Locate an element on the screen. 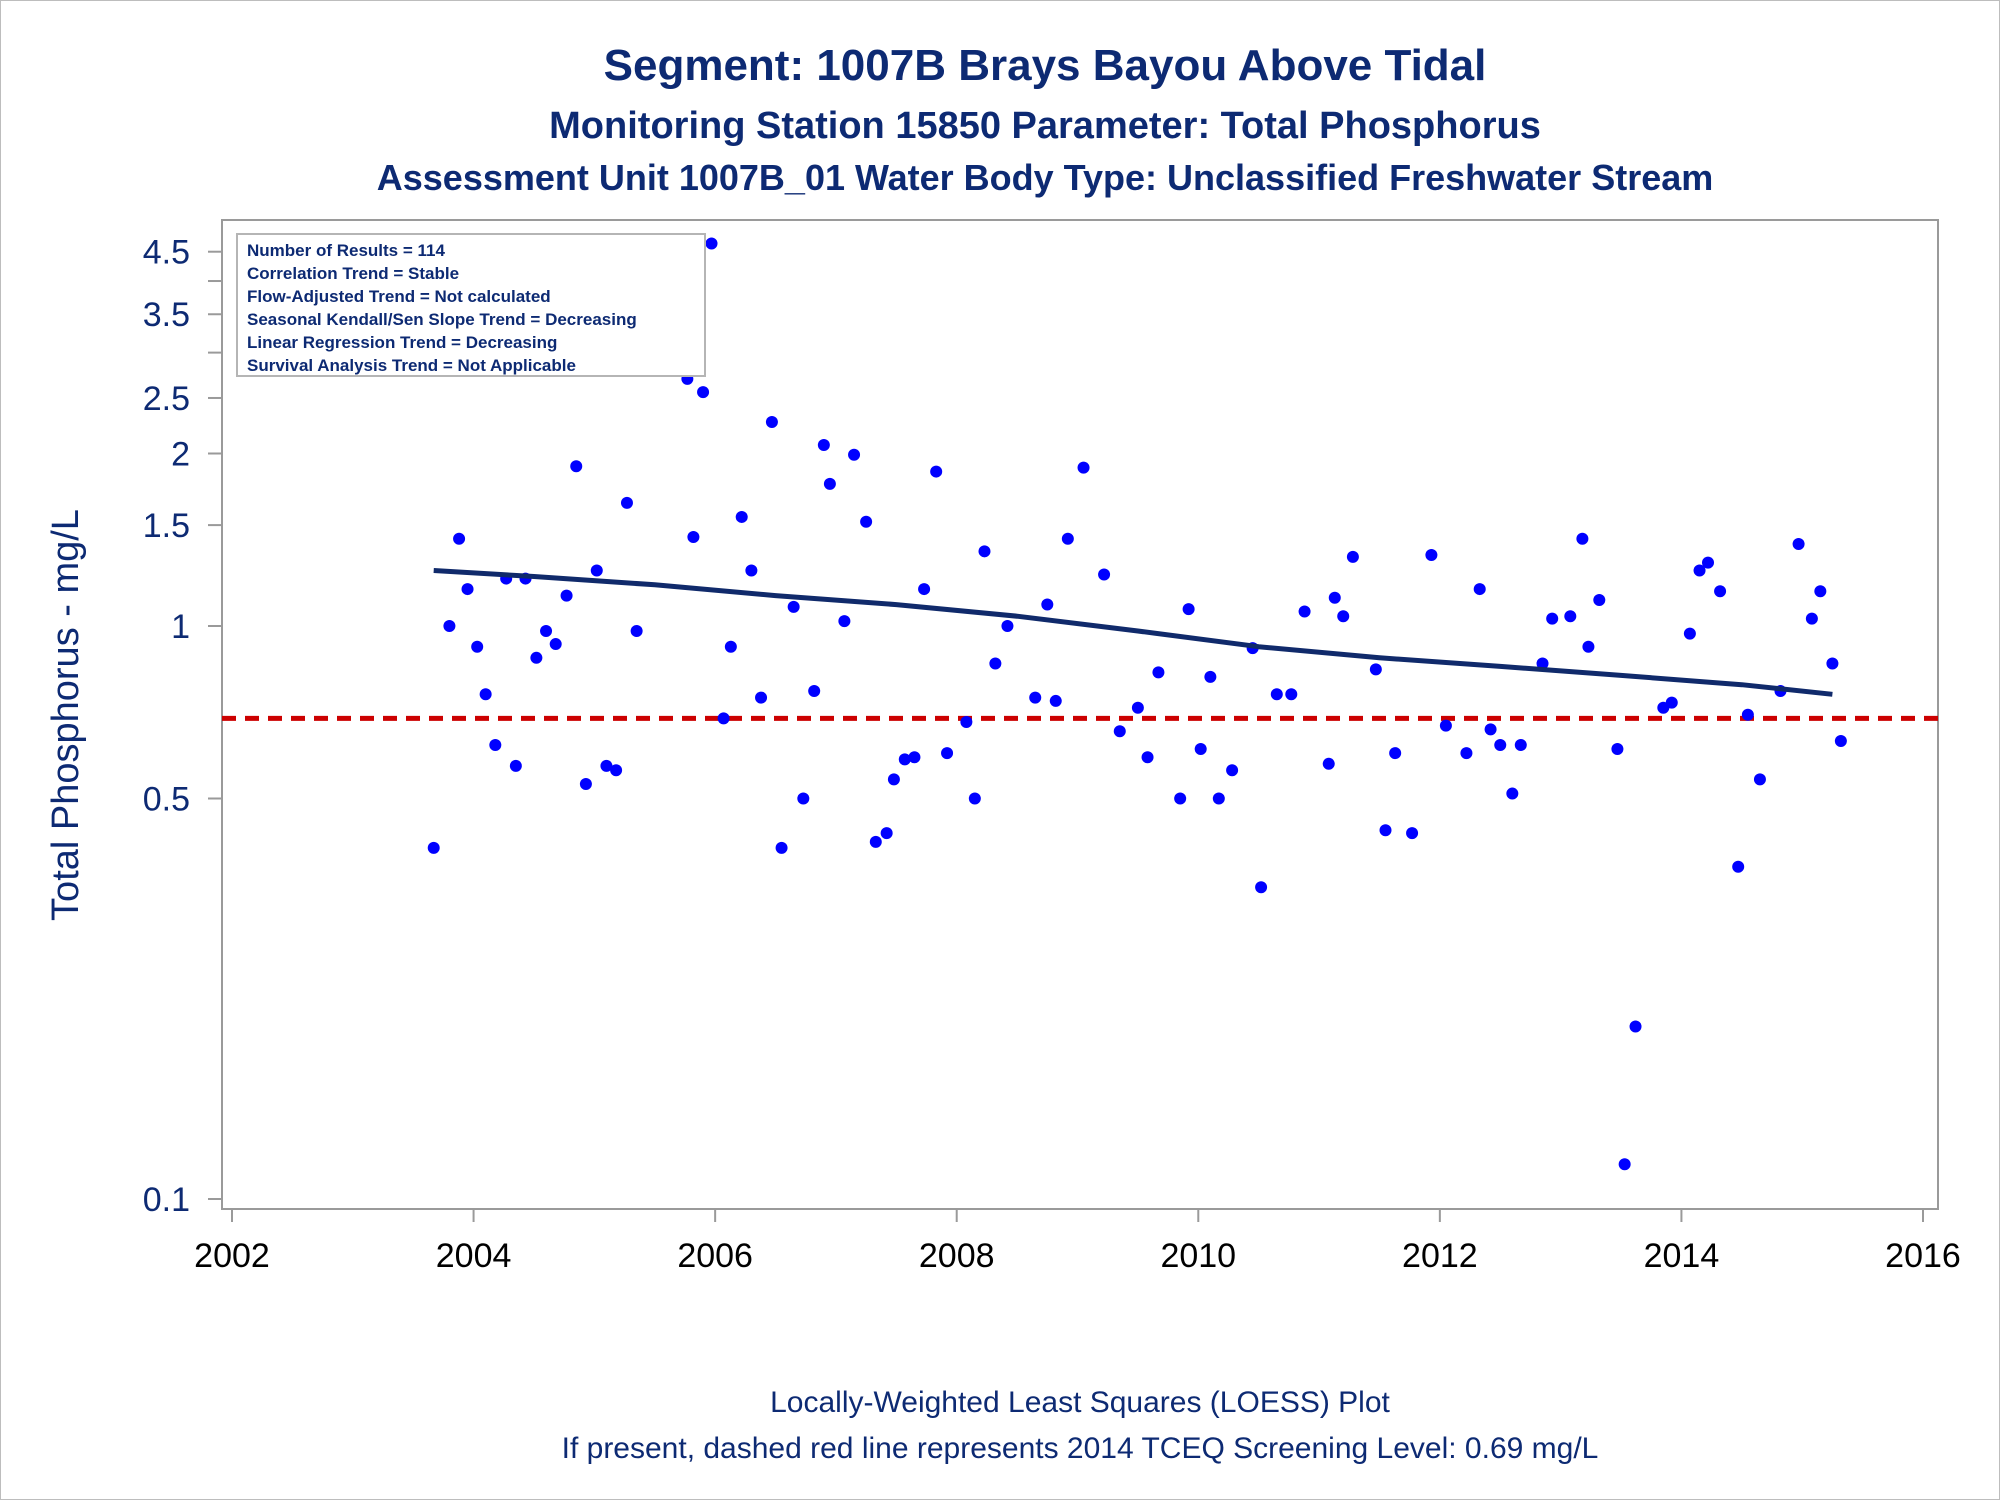 The height and width of the screenshot is (1500, 2000). chart-title: Segment: 1007B Brays Bayou Above Tidal is located at coordinates (1045, 65).